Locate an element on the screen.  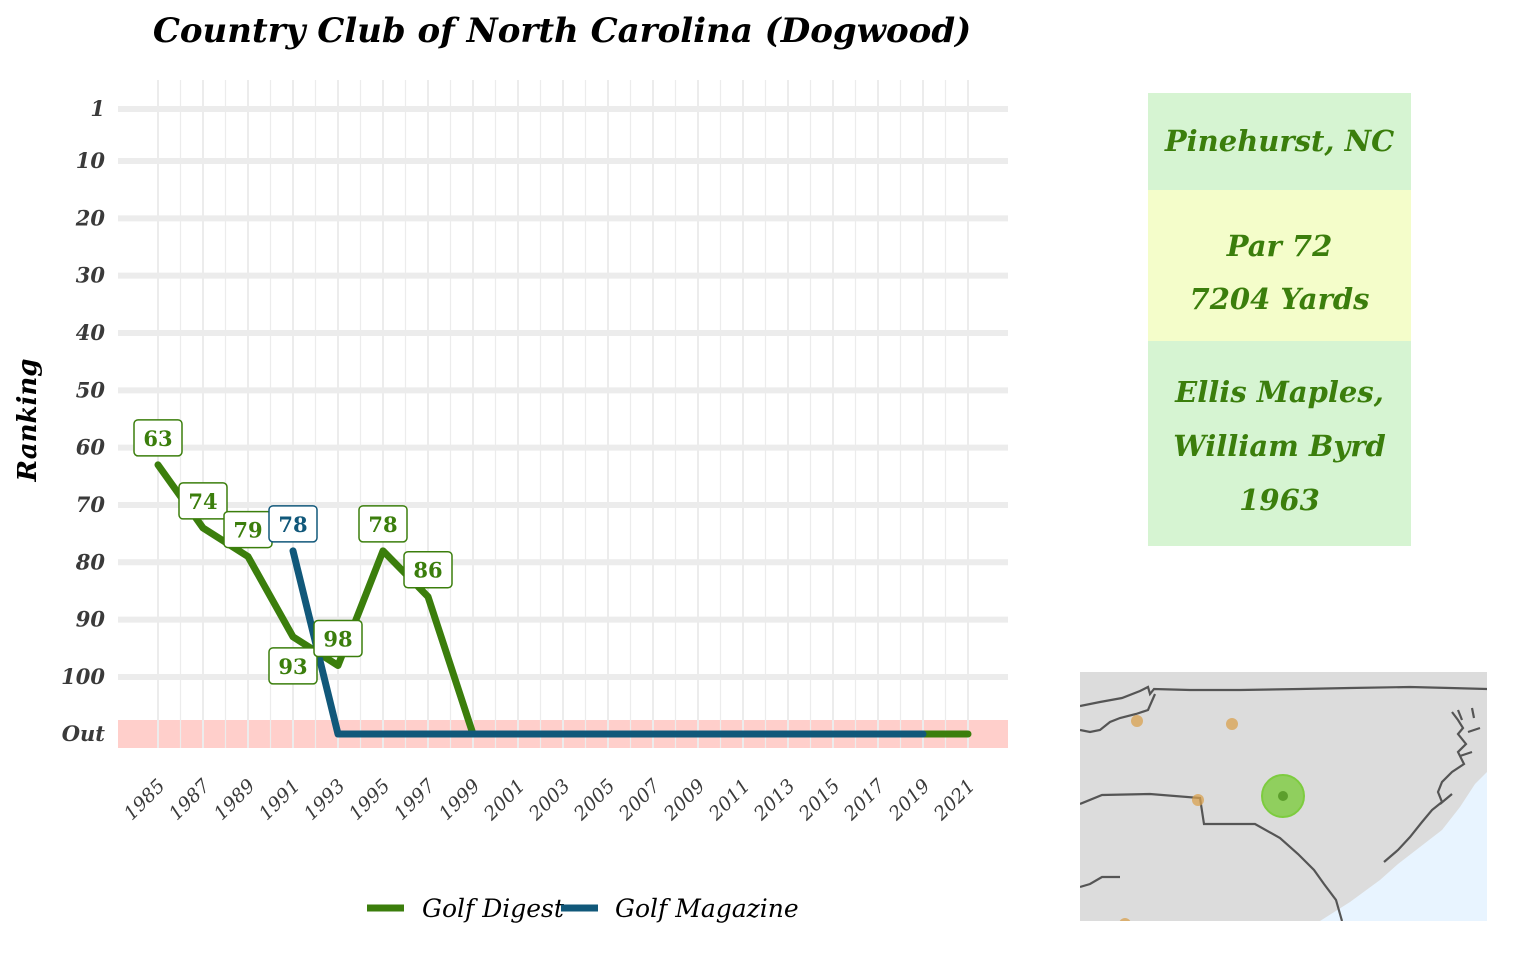
x-tick-label: 1987 is located at coordinates (190, 799).